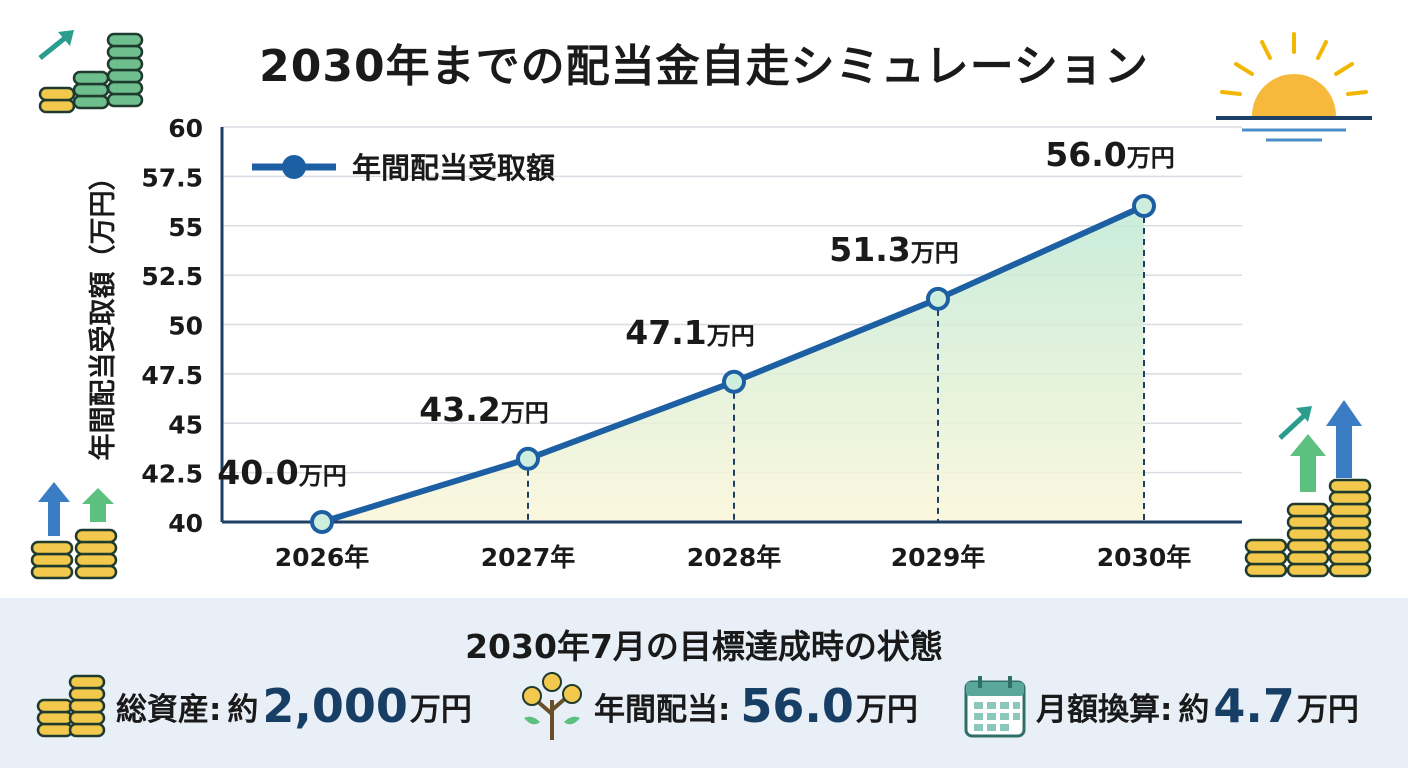 This screenshot has height=768, width=1408. I want to click on y-tick-label: 45, so click(185, 424).